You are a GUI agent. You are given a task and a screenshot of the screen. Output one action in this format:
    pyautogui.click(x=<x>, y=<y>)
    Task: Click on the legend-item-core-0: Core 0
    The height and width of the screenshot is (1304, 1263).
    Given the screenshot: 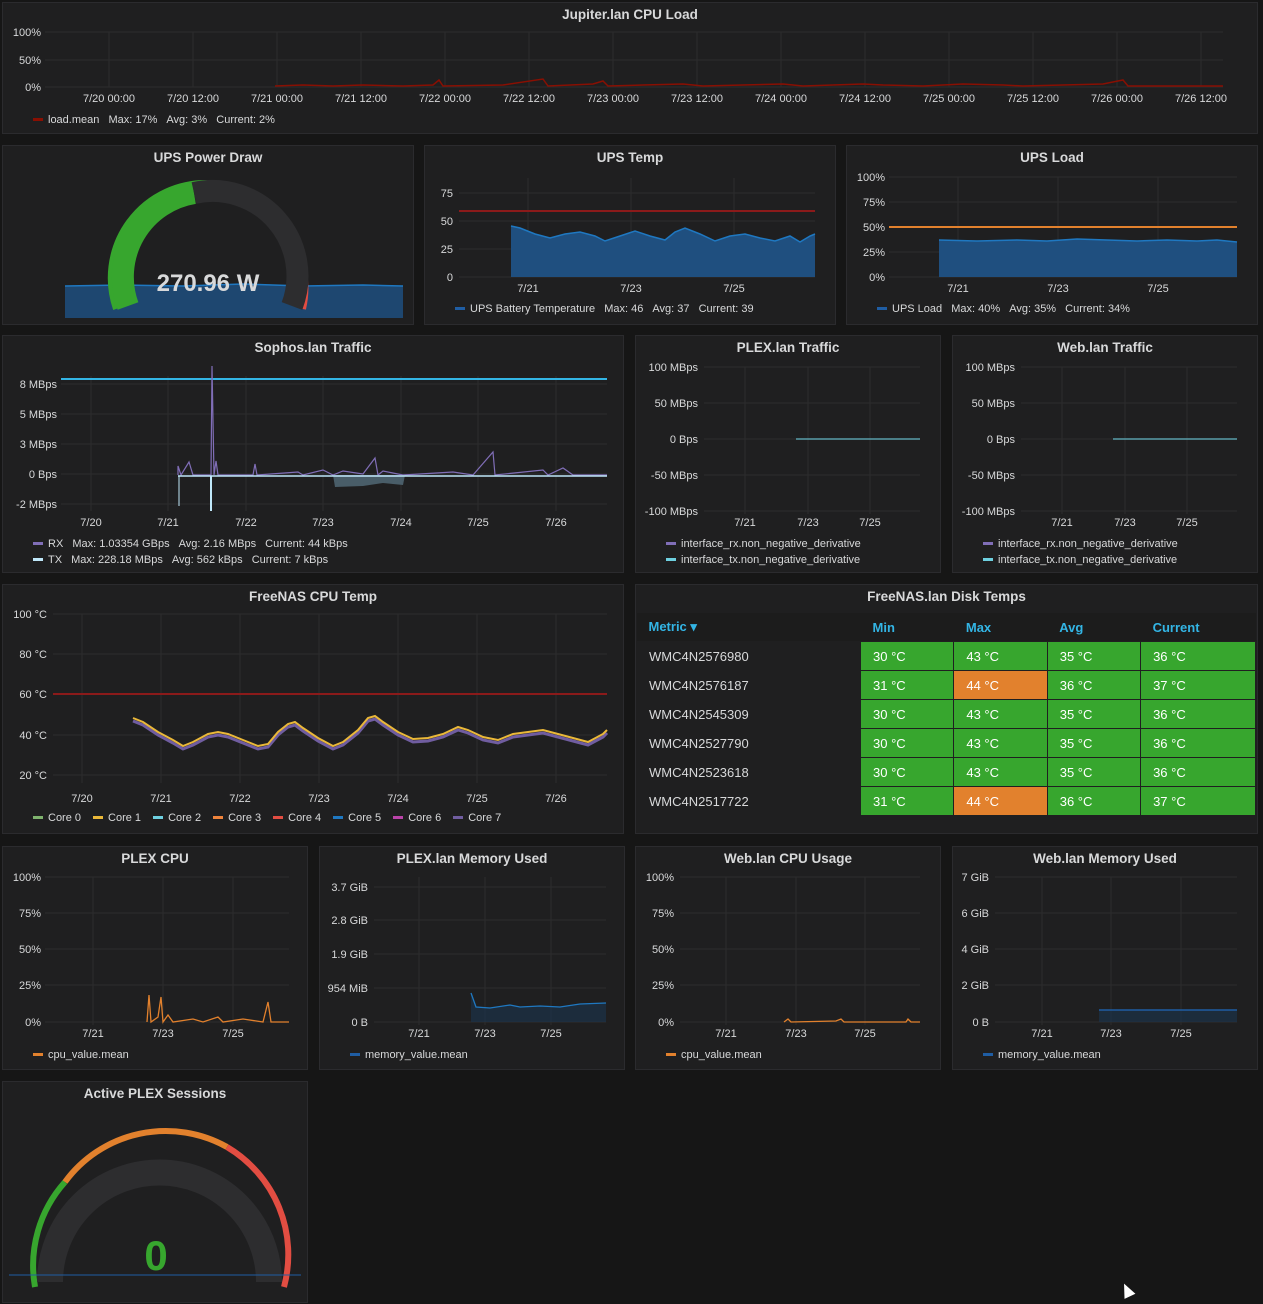 What is the action you would take?
    pyautogui.click(x=57, y=818)
    